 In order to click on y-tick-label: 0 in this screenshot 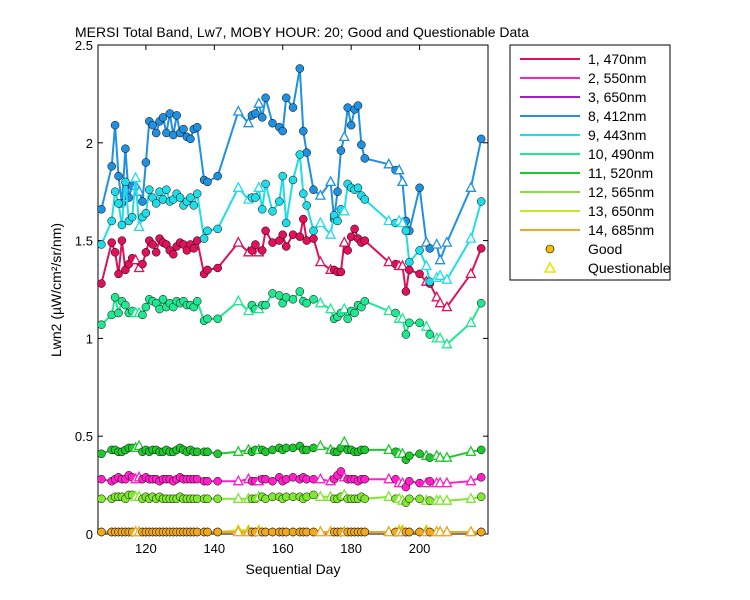, I will do `click(89, 534)`.